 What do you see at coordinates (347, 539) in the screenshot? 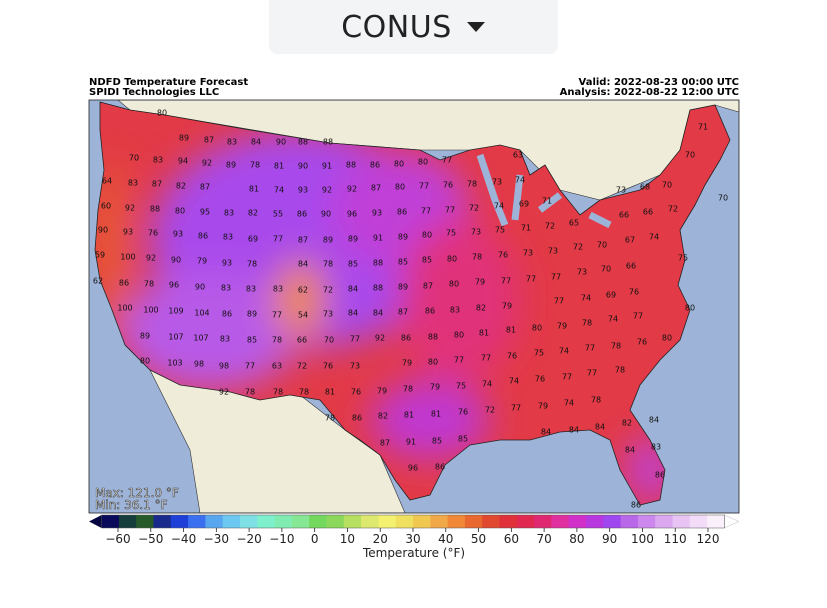
I see `colorbar-tick-label: 10` at bounding box center [347, 539].